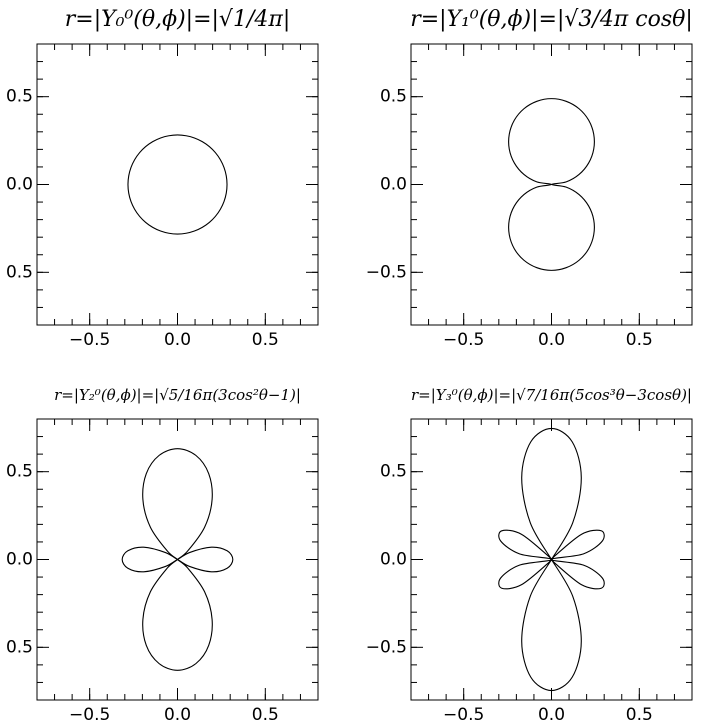 This screenshot has height=728, width=709. I want to click on chart-title: r=|Y₂⁰(θ,ϕ)|=|√5/16π(3cos²θ−1)|, so click(177, 395).